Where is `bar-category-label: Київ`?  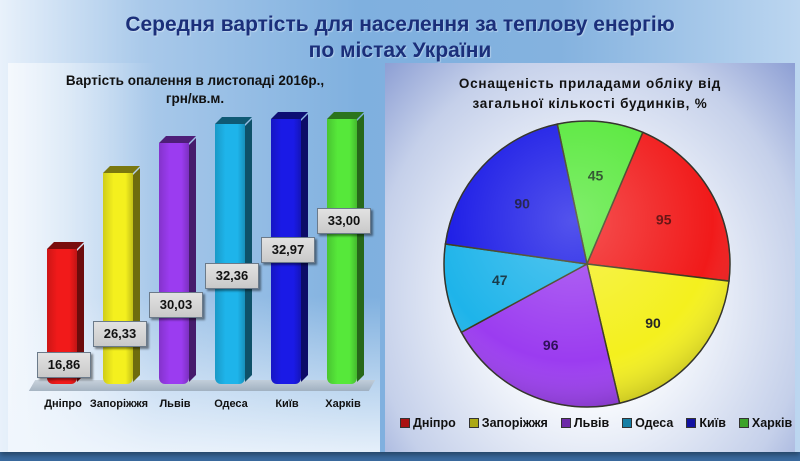 bar-category-label: Київ is located at coordinates (287, 404).